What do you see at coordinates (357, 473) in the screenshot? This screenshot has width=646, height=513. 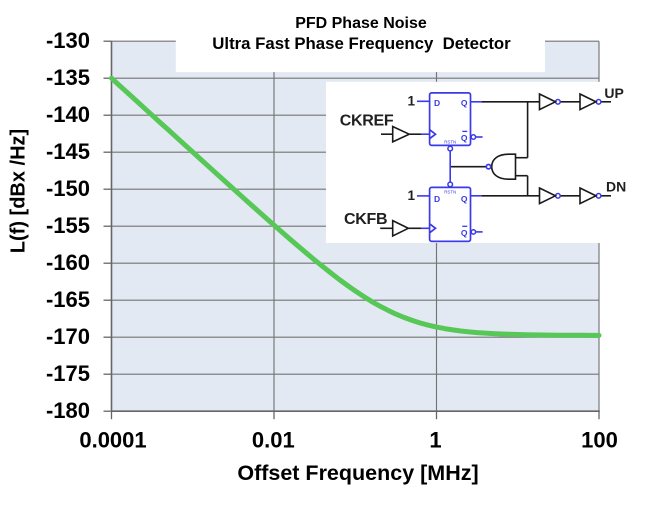 I see `svg-text: Offset Frequency [MHz]` at bounding box center [357, 473].